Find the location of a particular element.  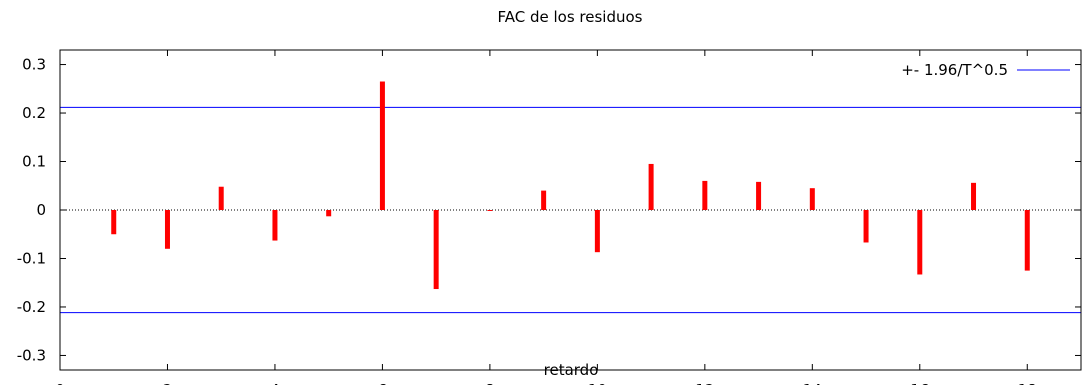

x-tick-label: 8 is located at coordinates (490, 383).